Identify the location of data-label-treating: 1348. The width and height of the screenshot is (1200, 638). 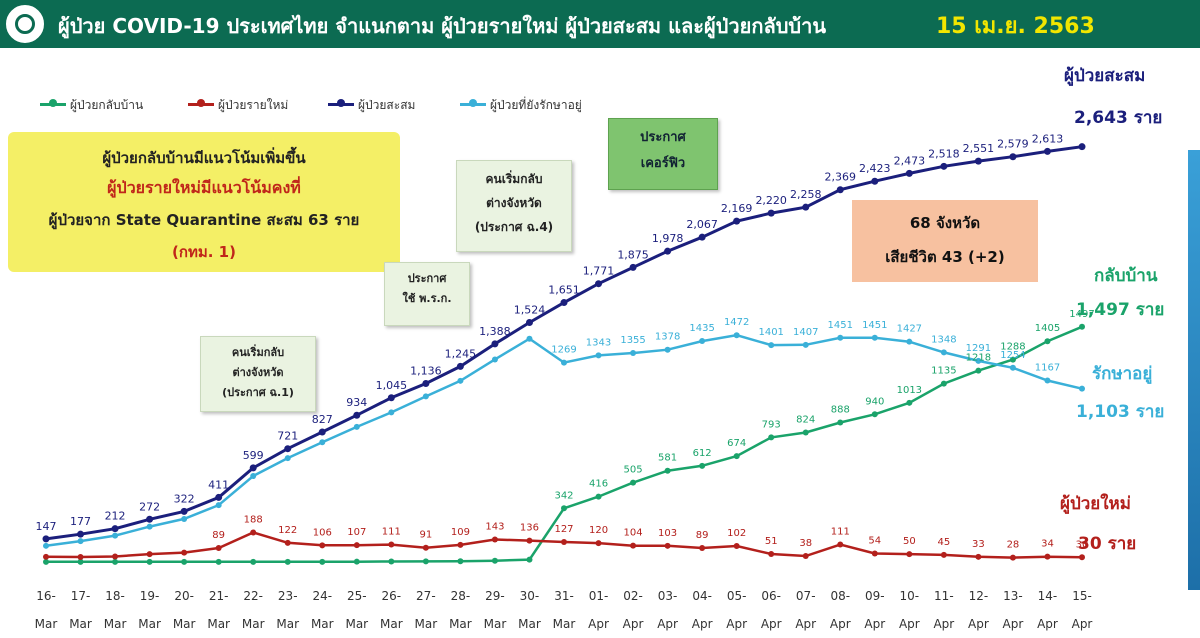
(943, 339).